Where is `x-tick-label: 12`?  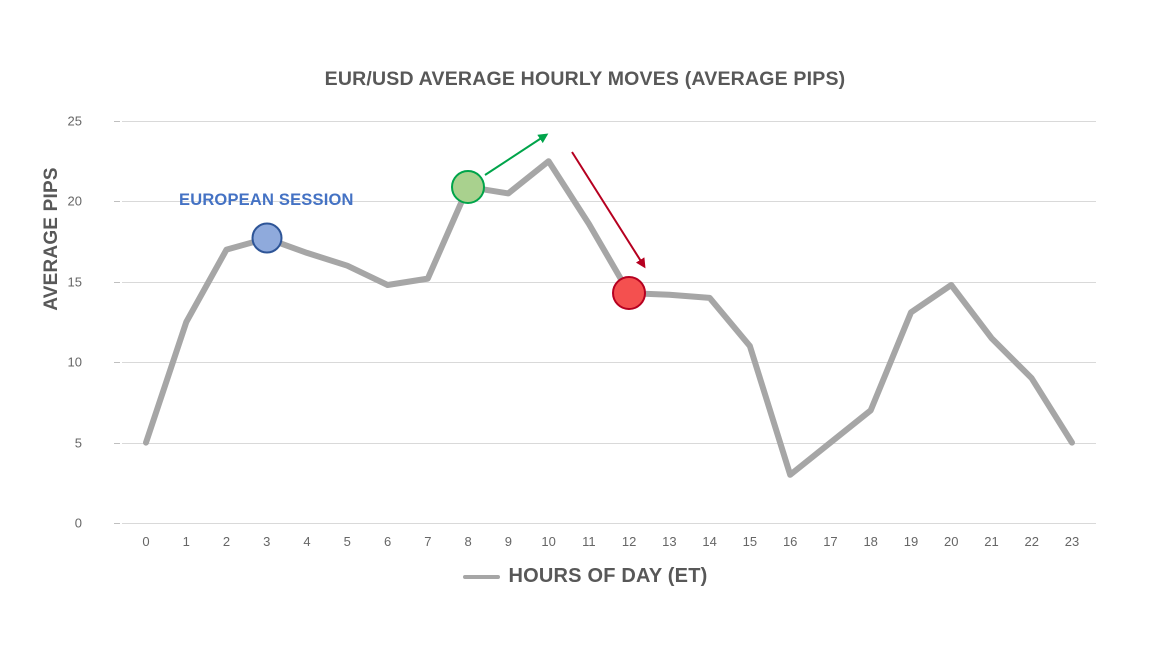
x-tick-label: 12 is located at coordinates (629, 541).